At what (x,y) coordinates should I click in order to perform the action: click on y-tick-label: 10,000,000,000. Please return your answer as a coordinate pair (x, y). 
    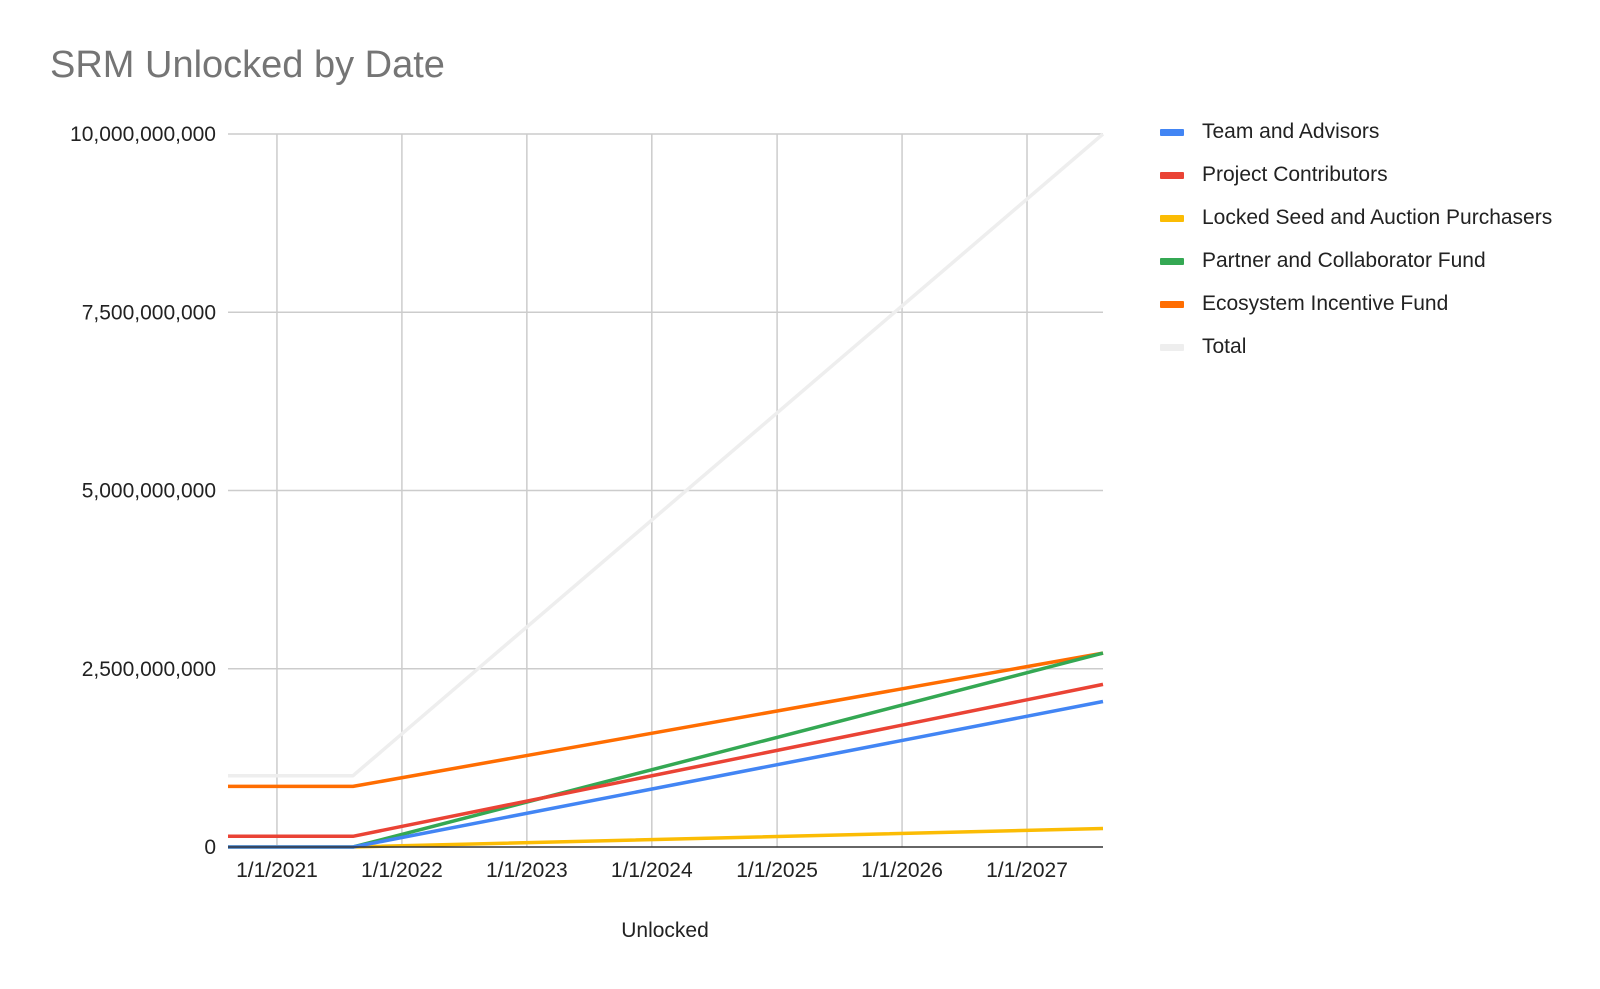
    Looking at the image, I should click on (143, 134).